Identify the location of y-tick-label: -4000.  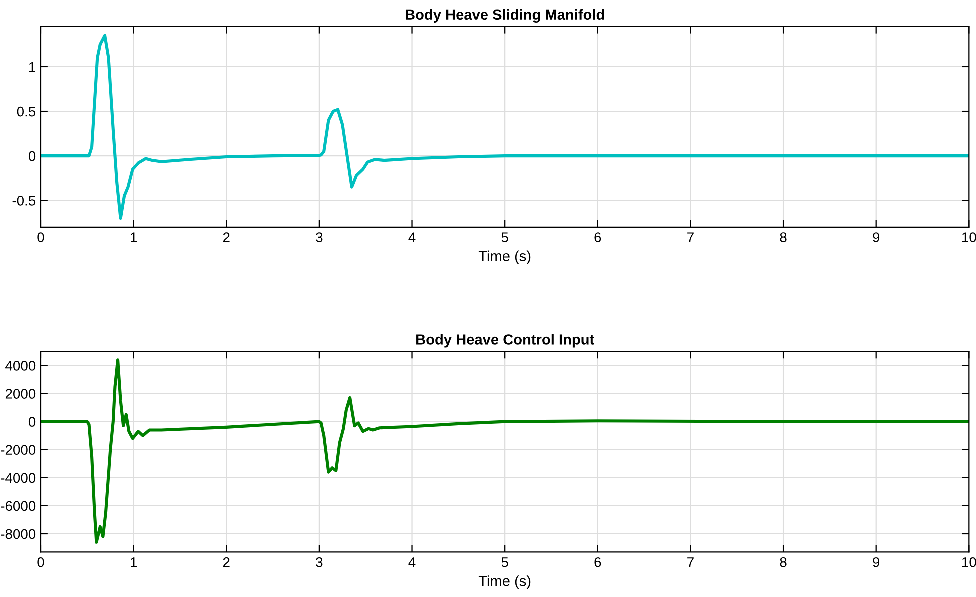
(18, 478).